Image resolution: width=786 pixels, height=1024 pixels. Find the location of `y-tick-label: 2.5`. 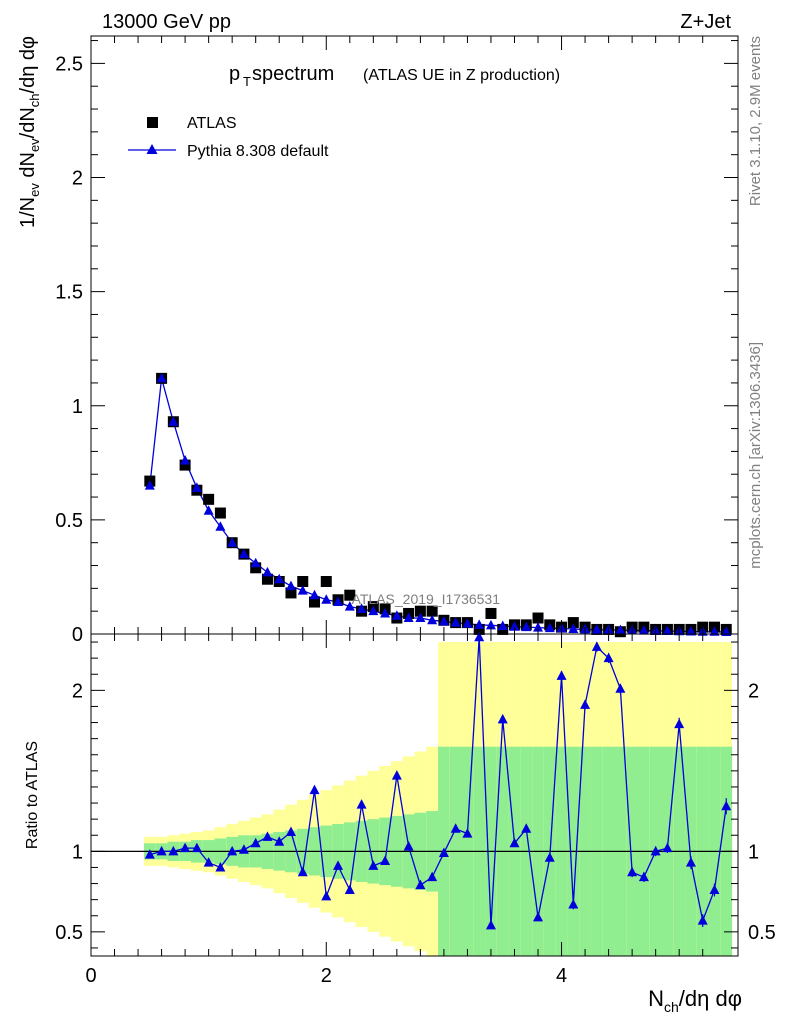

y-tick-label: 2.5 is located at coordinates (69, 64).